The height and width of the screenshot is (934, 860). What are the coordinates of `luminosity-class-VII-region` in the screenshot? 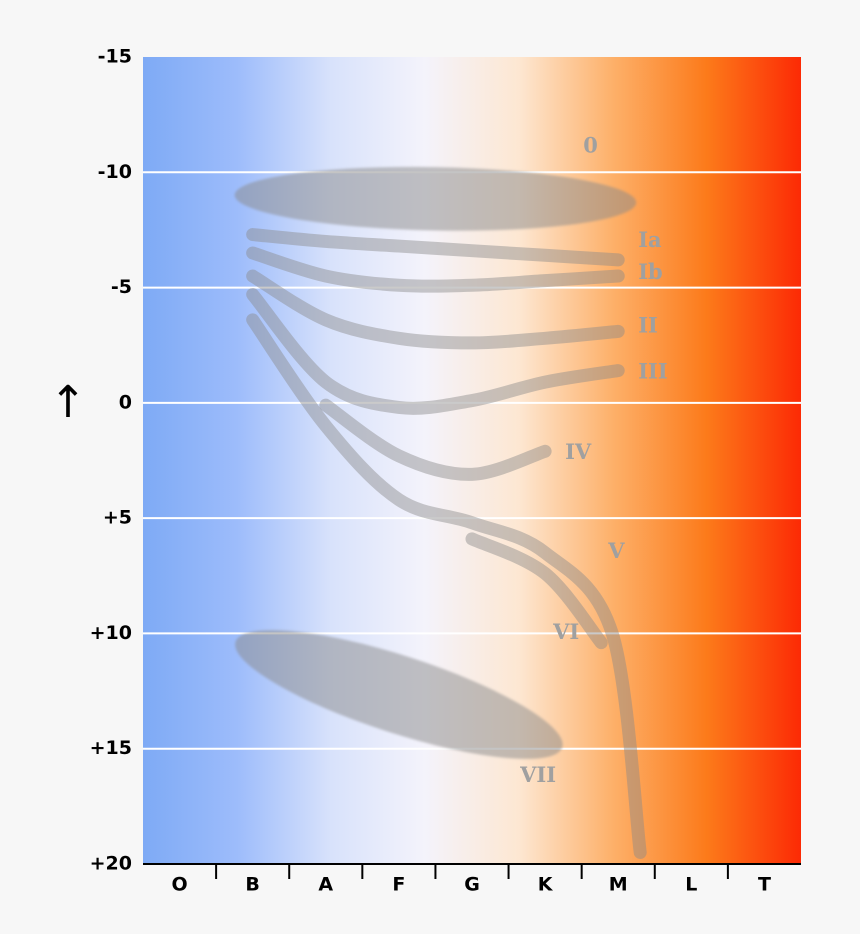 It's located at (399, 694).